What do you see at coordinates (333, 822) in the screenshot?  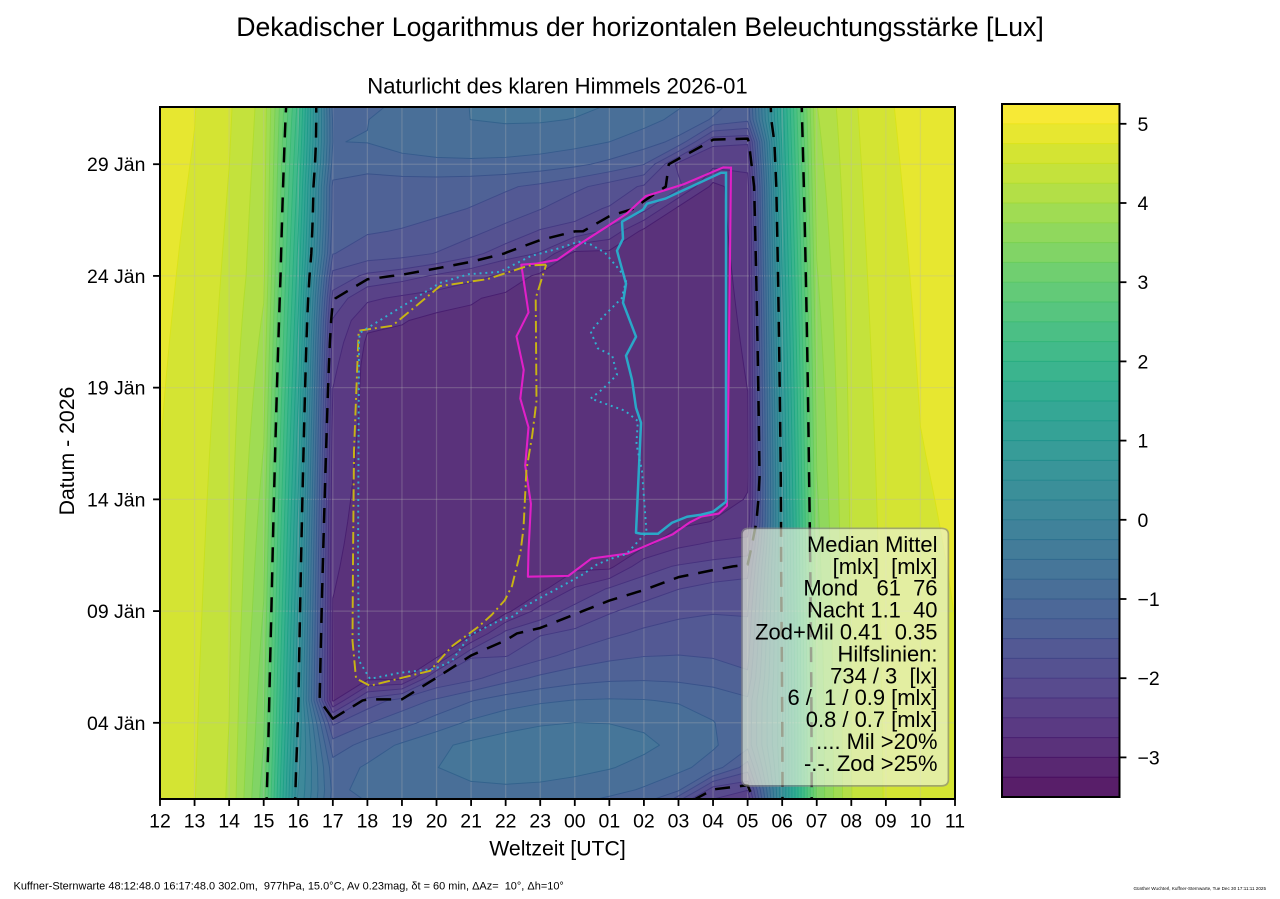 I see `svg-text: 17` at bounding box center [333, 822].